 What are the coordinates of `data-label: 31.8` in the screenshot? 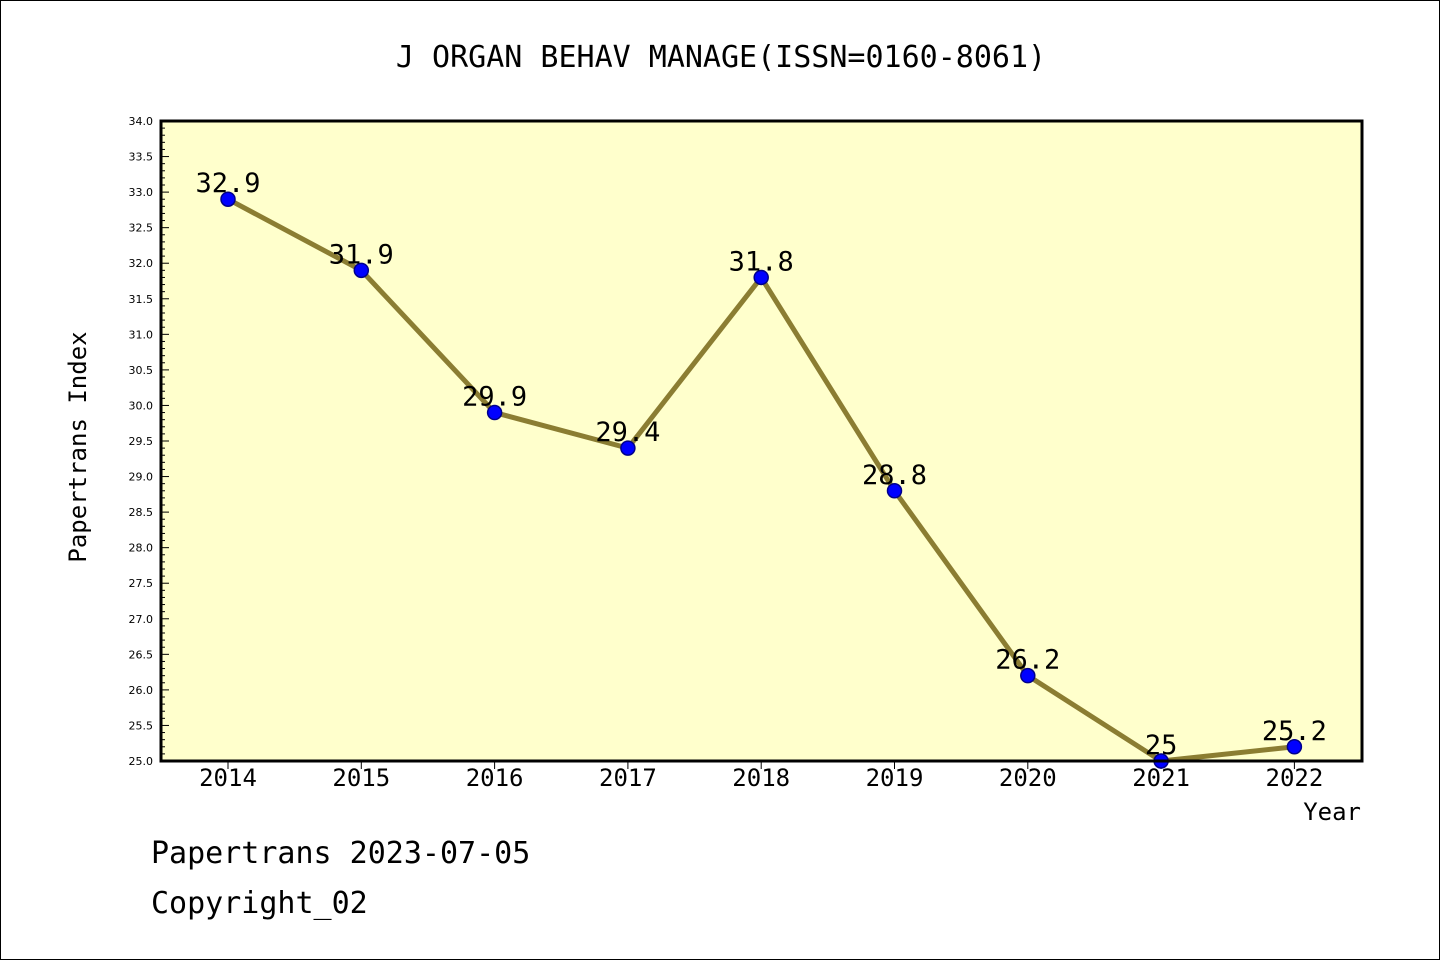 It's located at (761, 261).